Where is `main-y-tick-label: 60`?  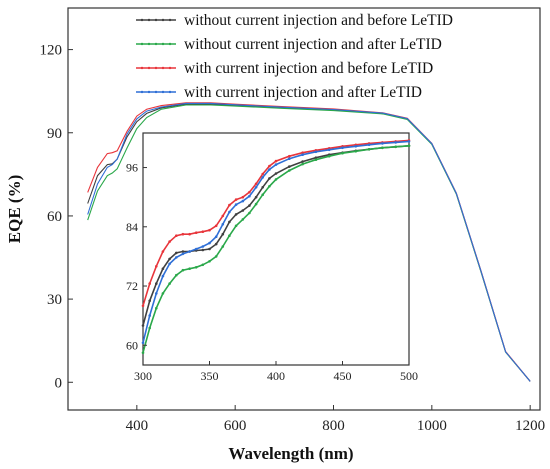
main-y-tick-label: 60 is located at coordinates (54, 217).